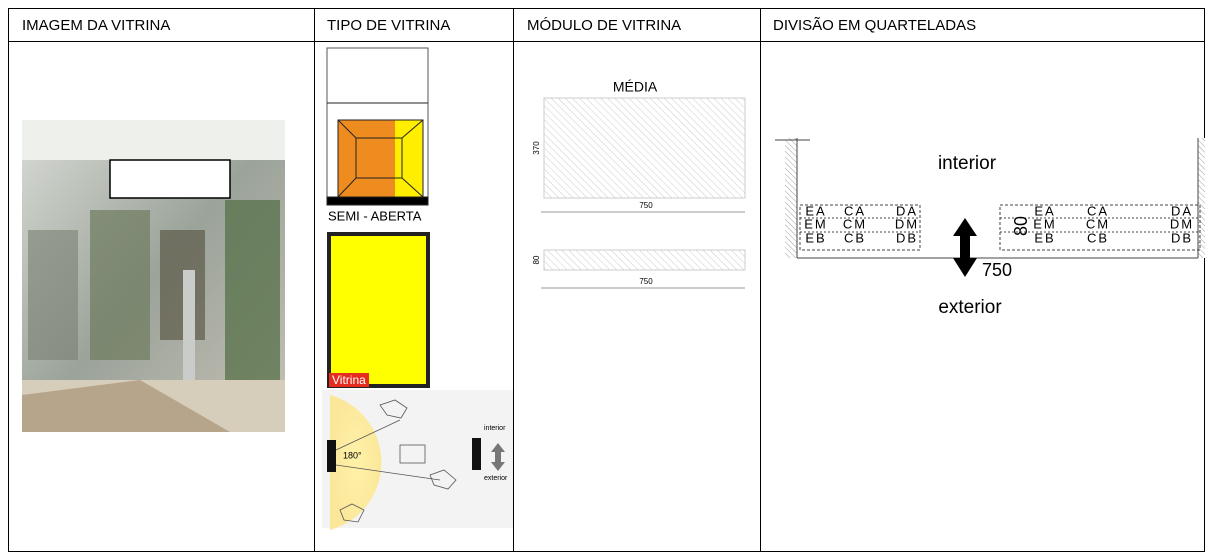 The image size is (1213, 558). Describe the element at coordinates (378, 310) in the screenshot. I see `window-plan` at that location.